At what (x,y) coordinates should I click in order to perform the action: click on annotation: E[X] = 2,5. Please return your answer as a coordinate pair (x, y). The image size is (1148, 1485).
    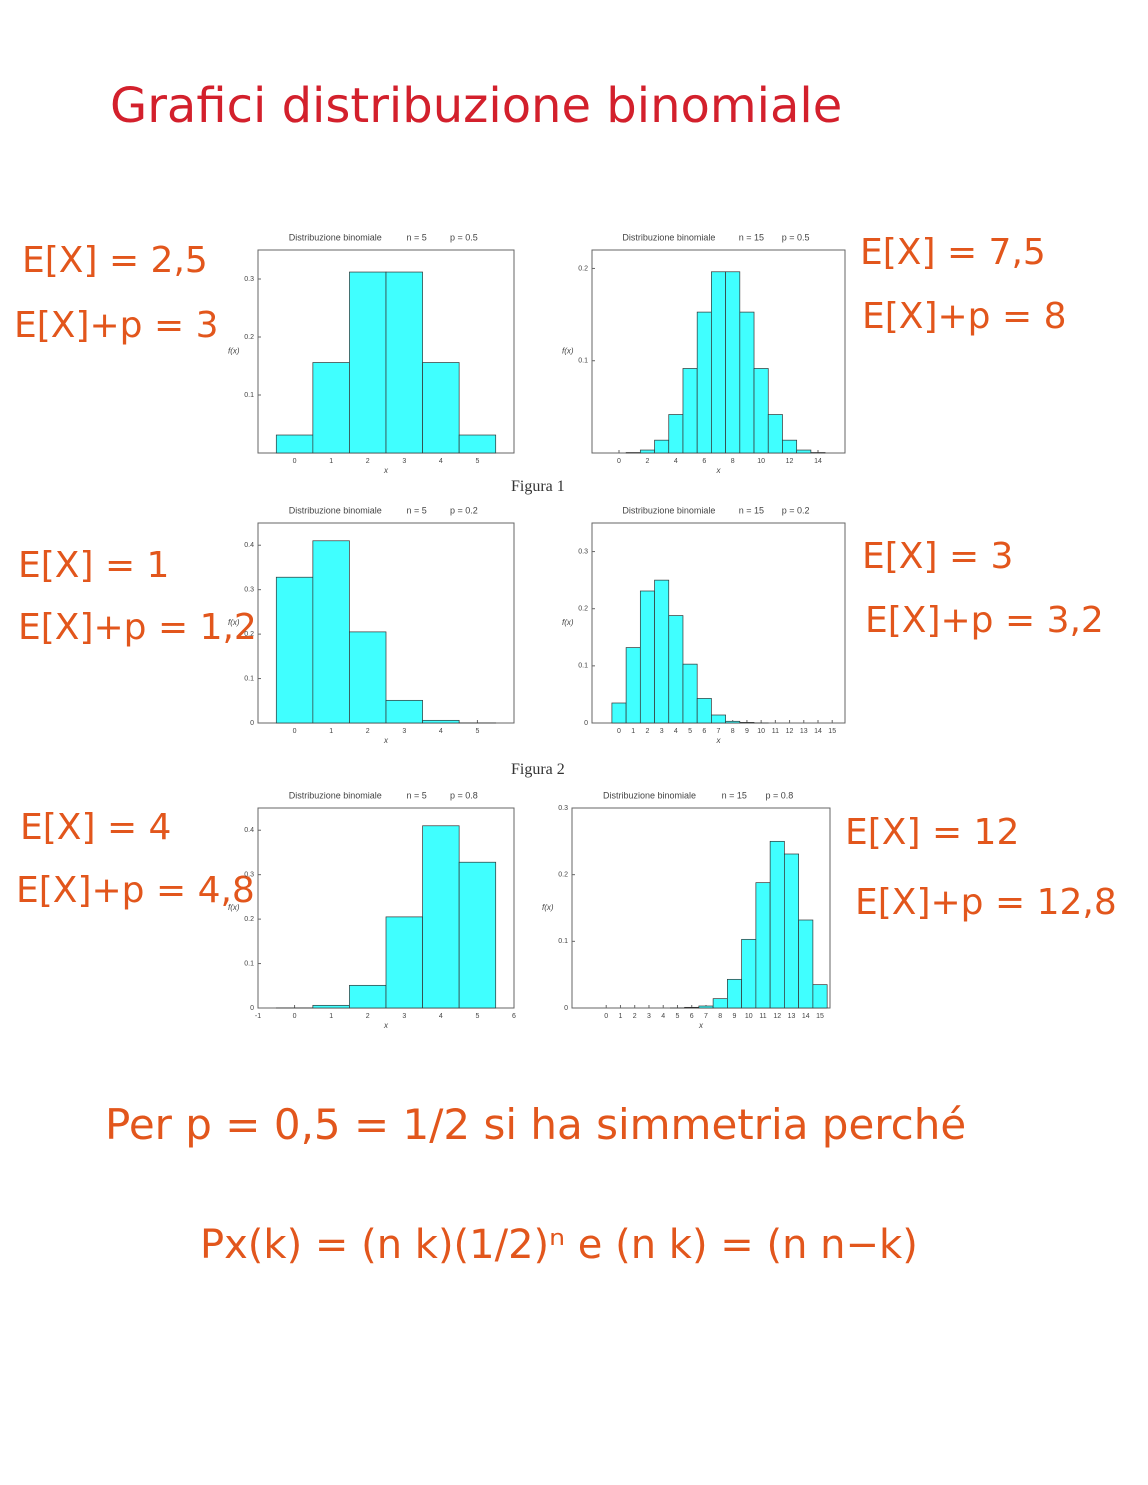
    Looking at the image, I should click on (115, 260).